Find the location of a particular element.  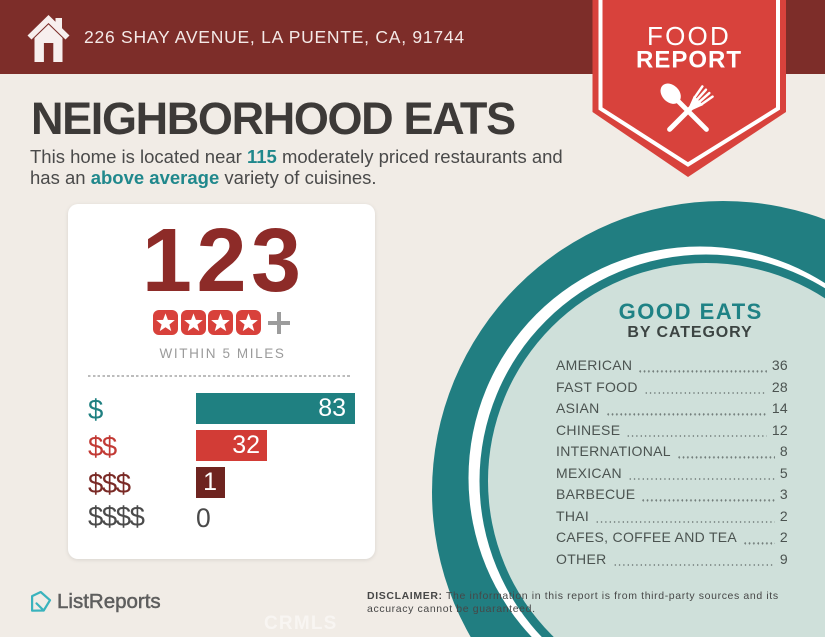

svg-text: REPORT is located at coordinates (689, 60).